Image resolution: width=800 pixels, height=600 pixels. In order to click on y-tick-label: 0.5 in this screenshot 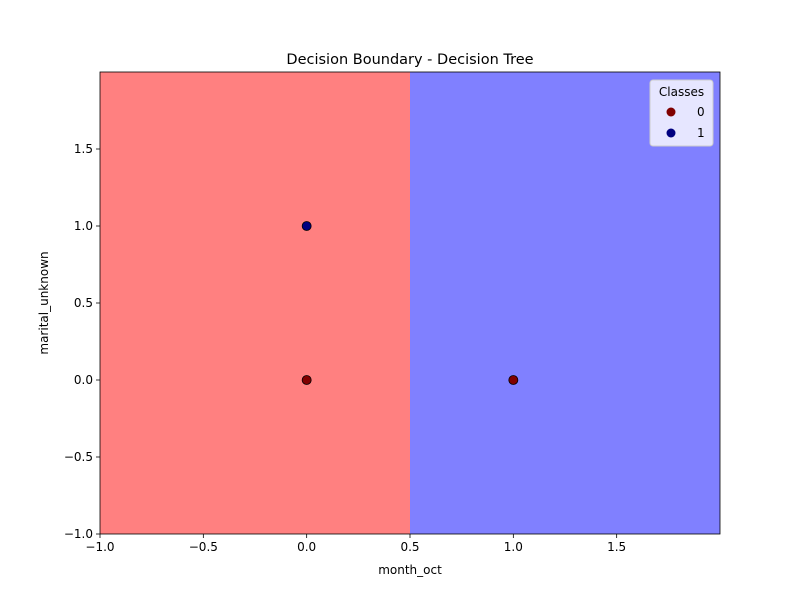, I will do `click(83, 303)`.